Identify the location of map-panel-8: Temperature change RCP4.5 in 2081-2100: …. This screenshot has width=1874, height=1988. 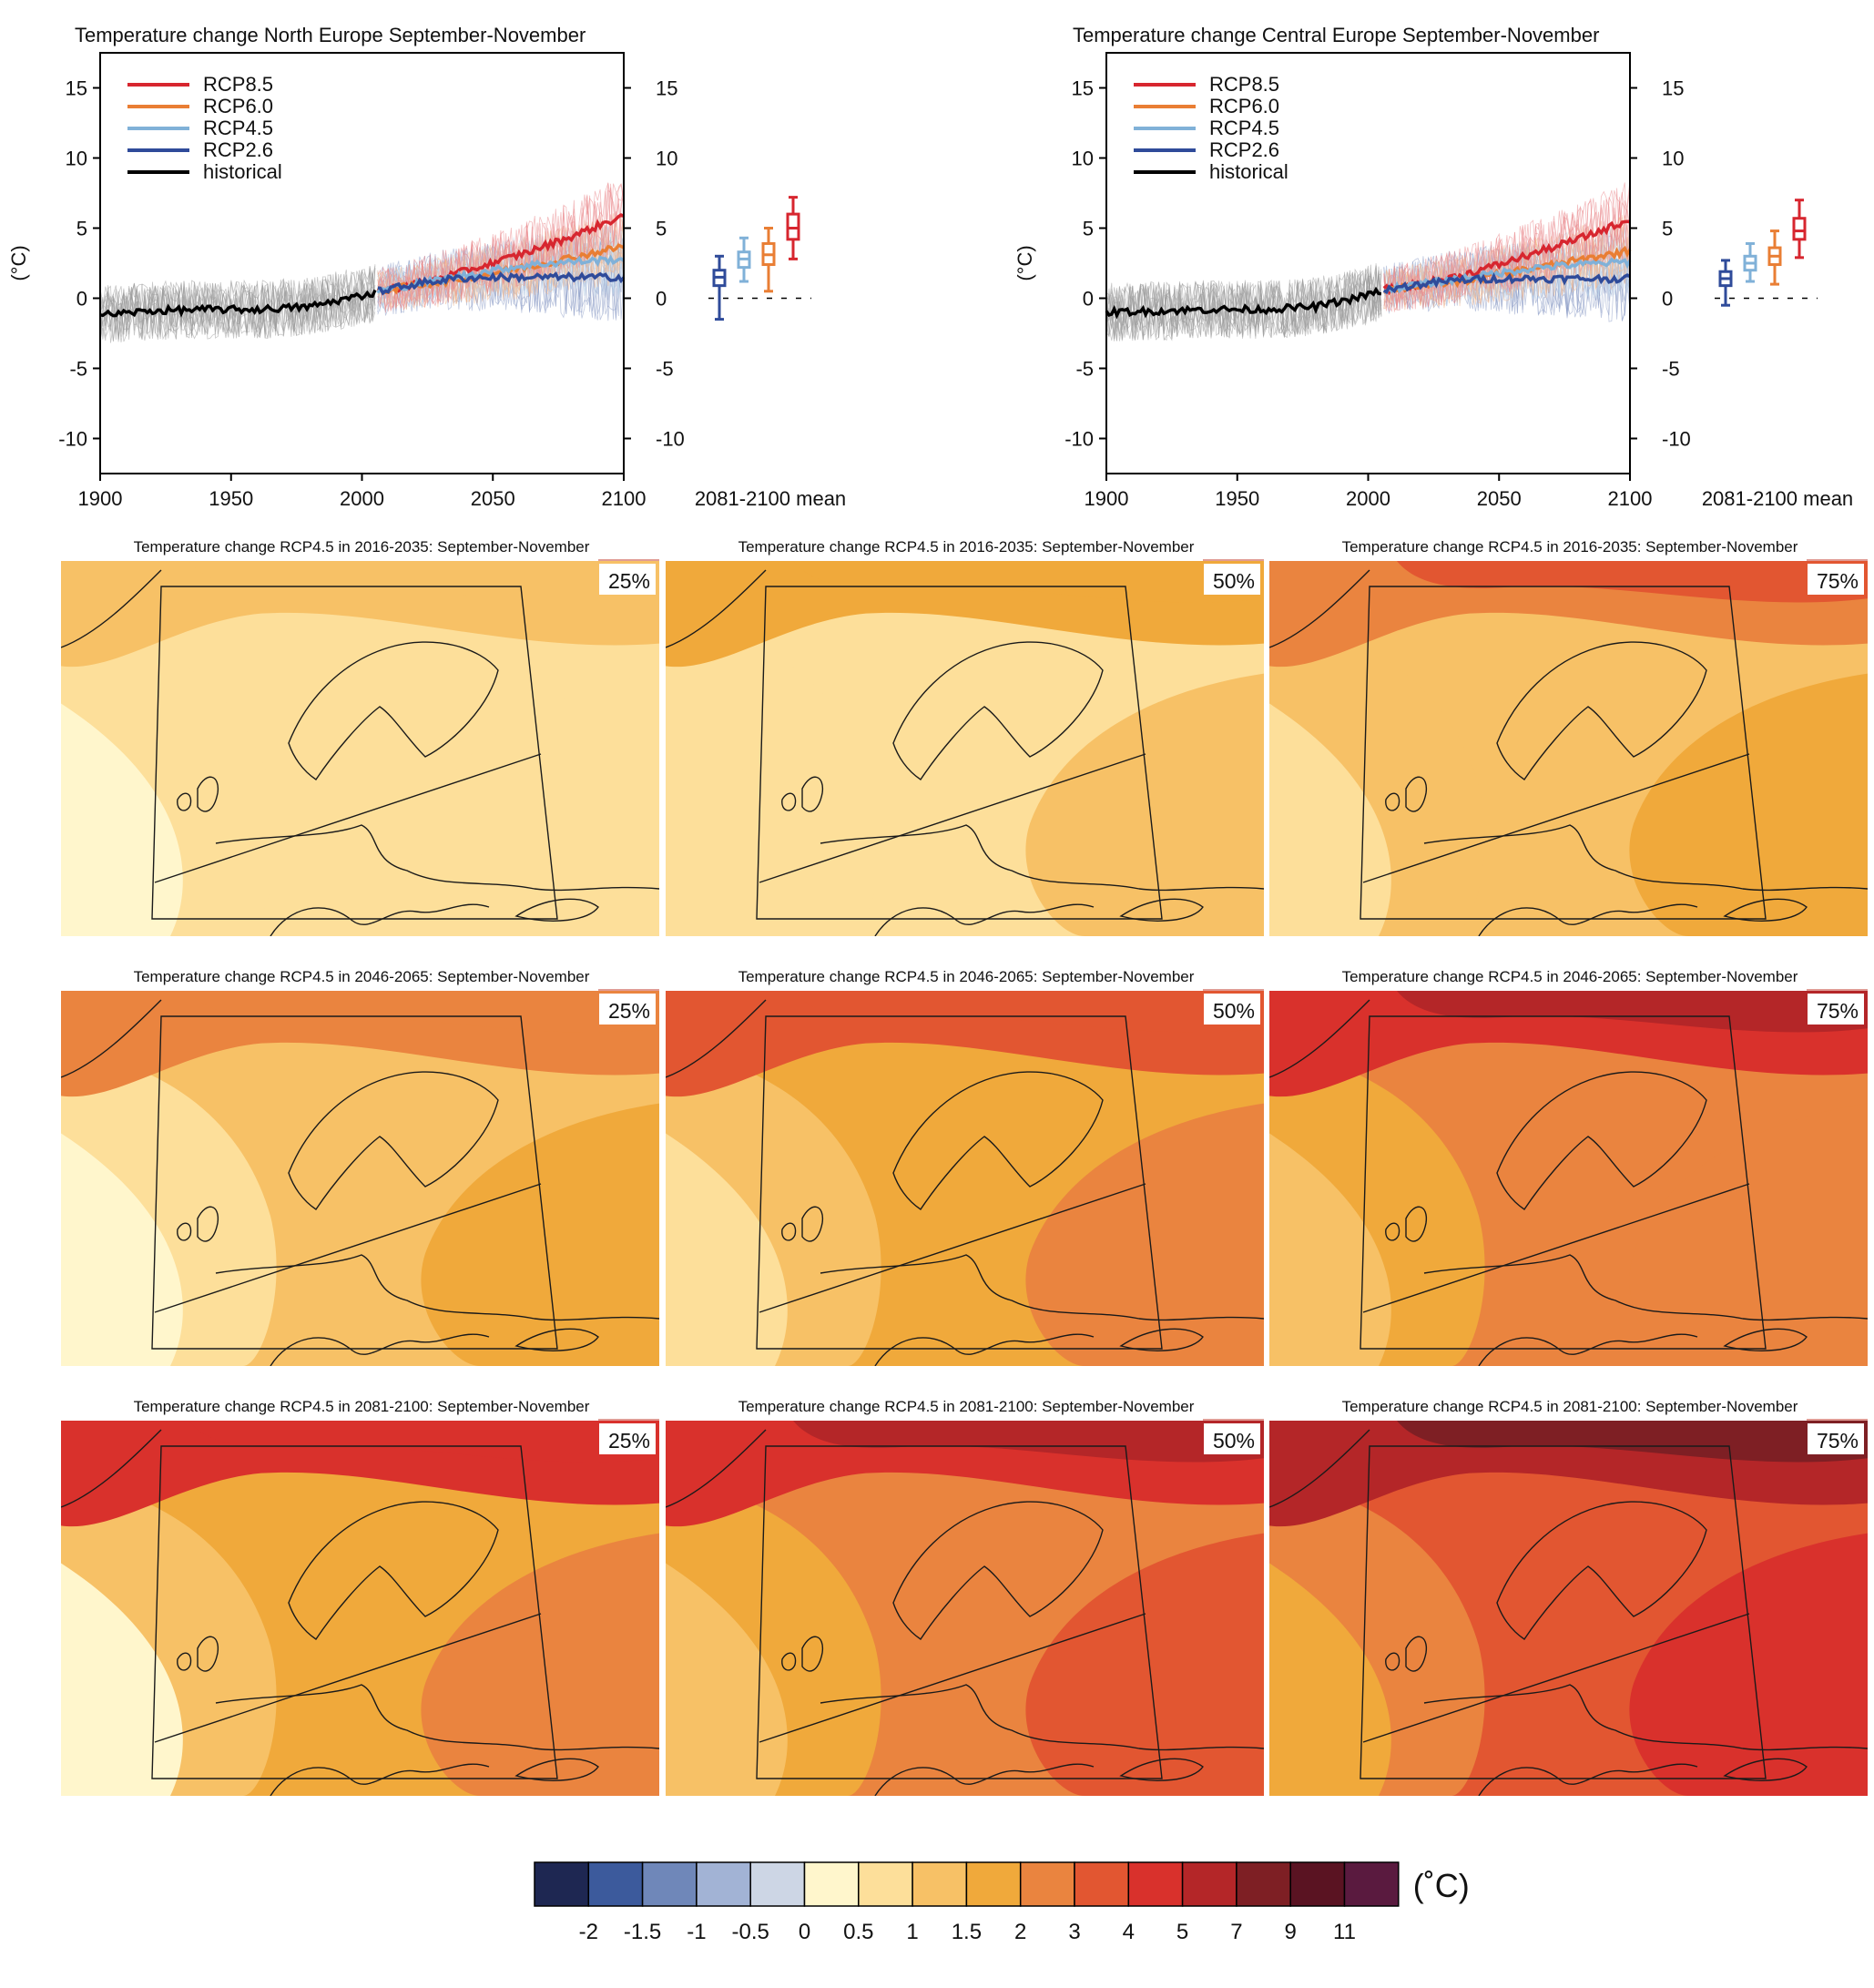
(965, 1597).